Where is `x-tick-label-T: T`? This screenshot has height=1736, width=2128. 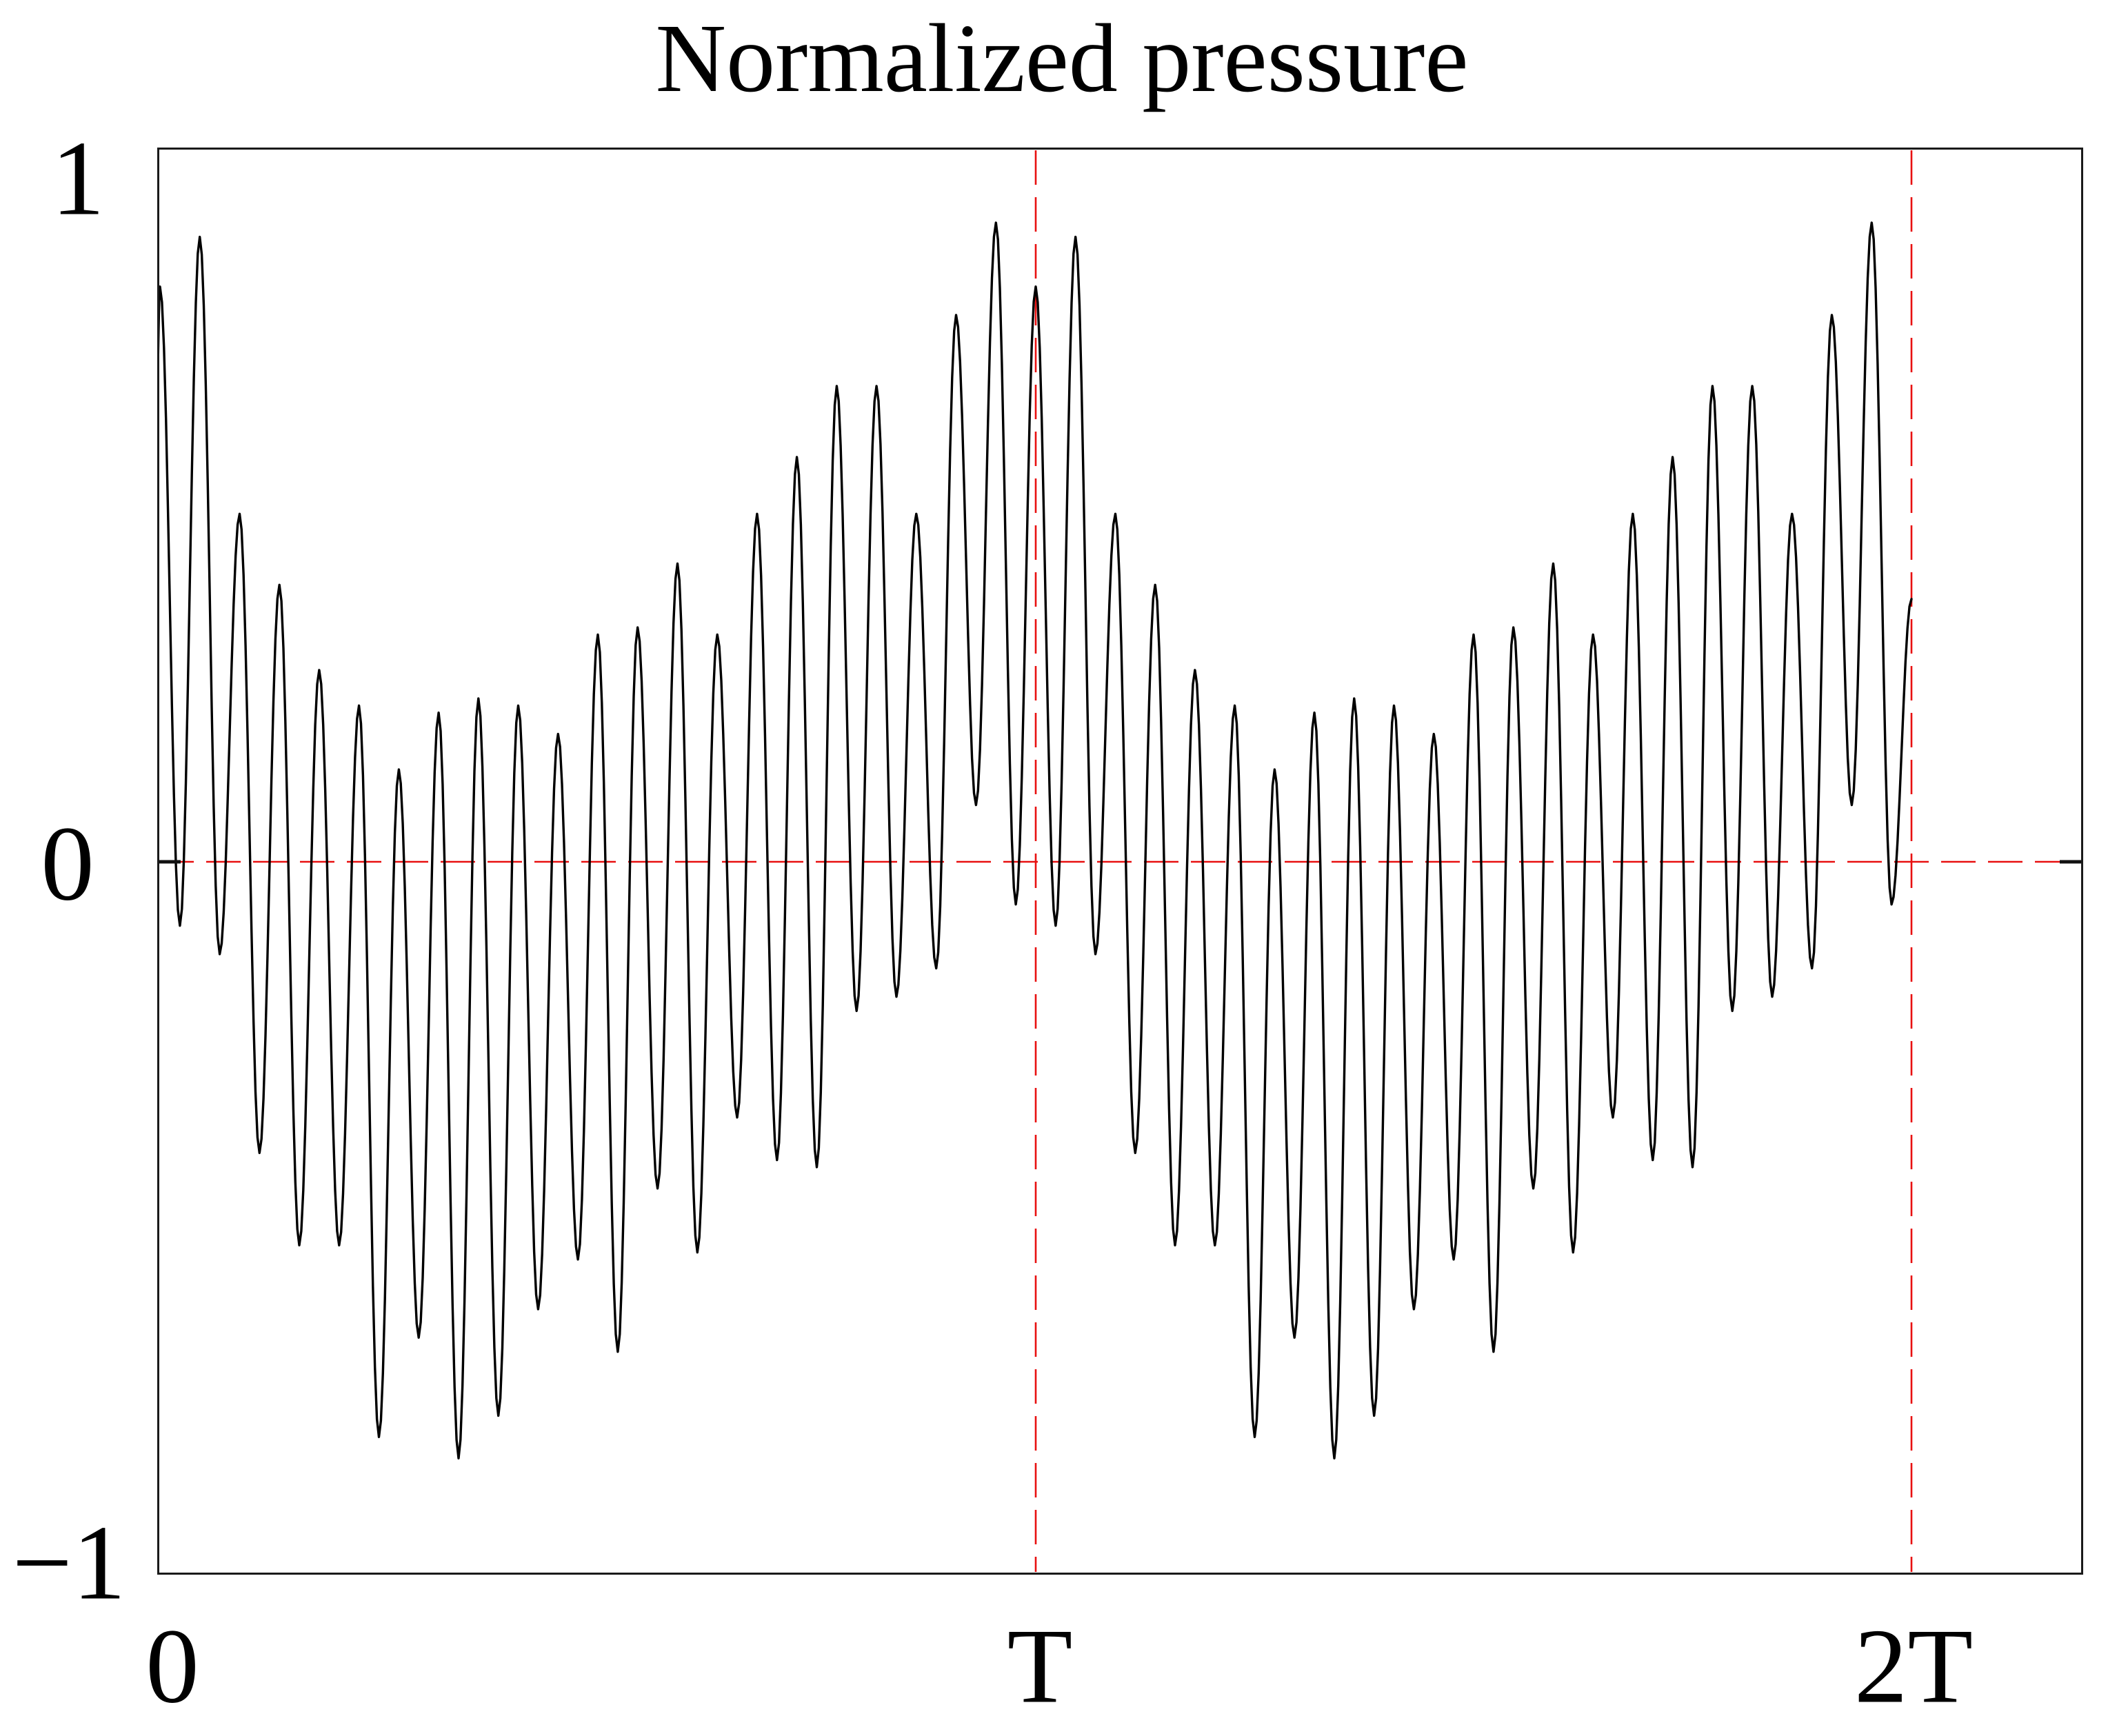 x-tick-label-T: T is located at coordinates (1040, 1666).